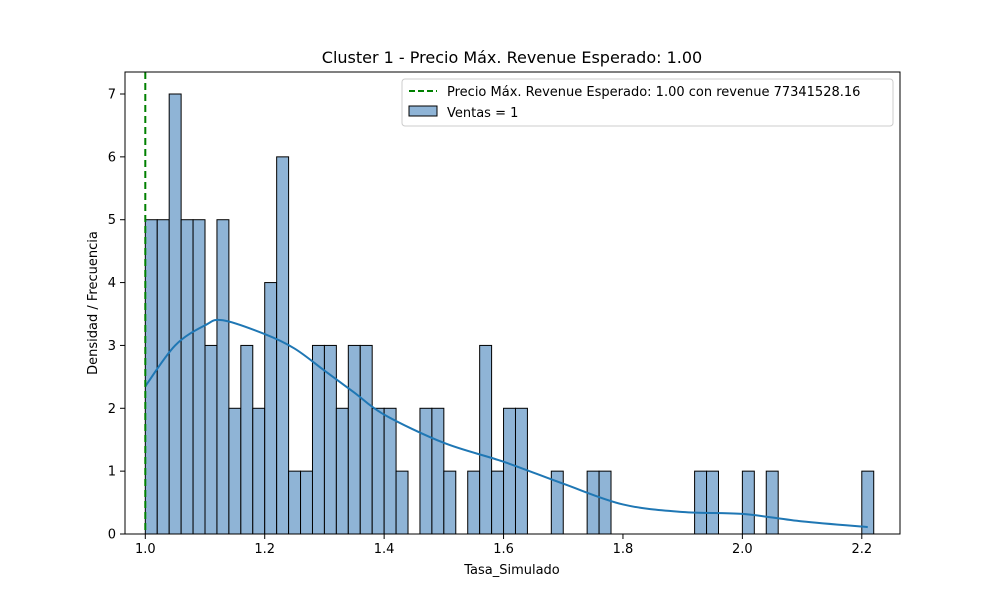  Describe the element at coordinates (112, 346) in the screenshot. I see `y-tick-label: 3` at that location.